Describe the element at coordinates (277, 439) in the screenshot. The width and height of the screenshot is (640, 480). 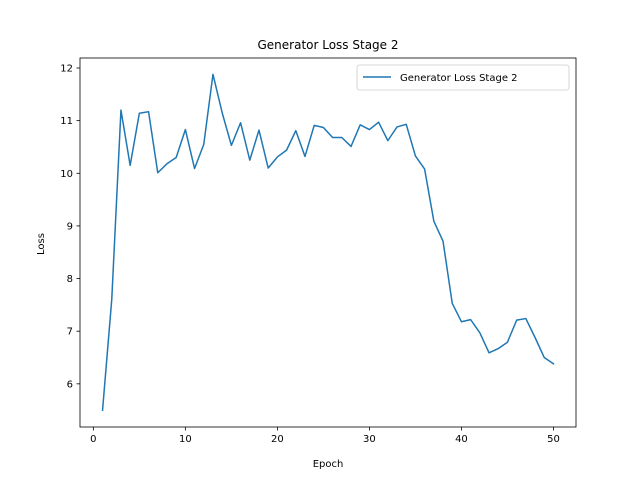
I see `x-tick-label: 20` at that location.